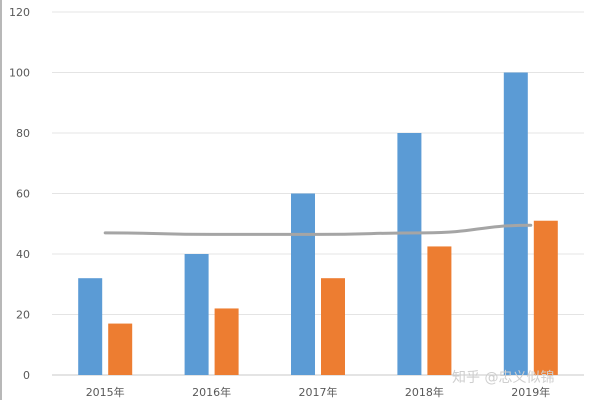 The image size is (600, 400). Describe the element at coordinates (26, 375) in the screenshot. I see `y-tick-label: 0` at that location.